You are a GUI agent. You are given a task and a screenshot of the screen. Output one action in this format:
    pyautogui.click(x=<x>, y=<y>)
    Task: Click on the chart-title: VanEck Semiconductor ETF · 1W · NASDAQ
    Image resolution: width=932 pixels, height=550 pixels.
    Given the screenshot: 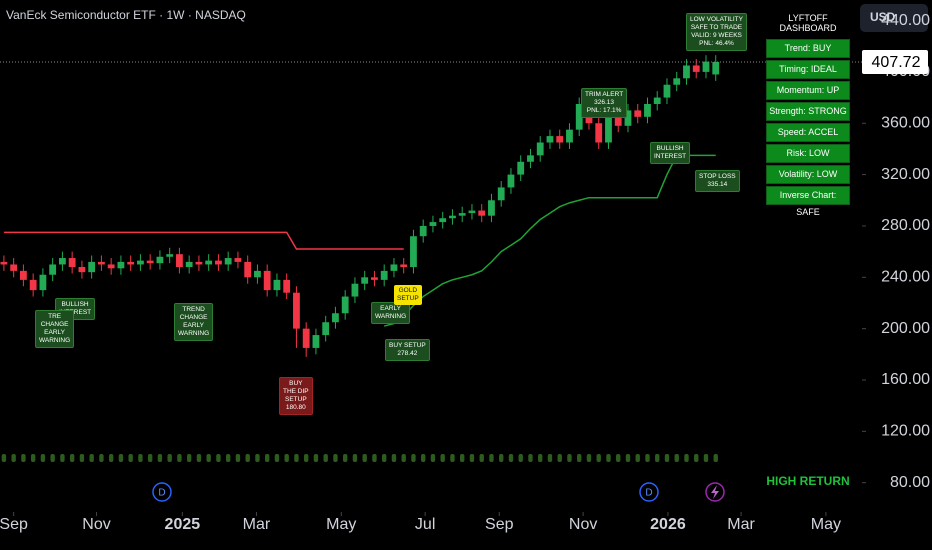 What is the action you would take?
    pyautogui.click(x=126, y=15)
    